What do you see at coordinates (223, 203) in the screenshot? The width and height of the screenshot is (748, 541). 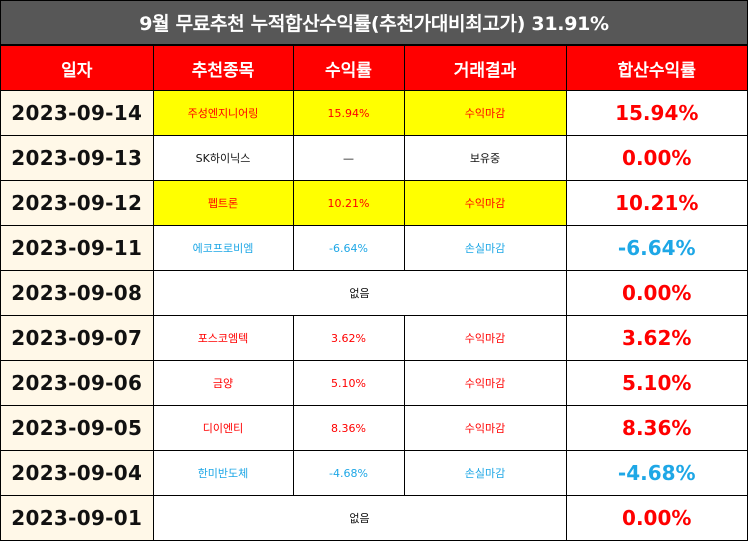 I see `row-stock: 펩트론` at bounding box center [223, 203].